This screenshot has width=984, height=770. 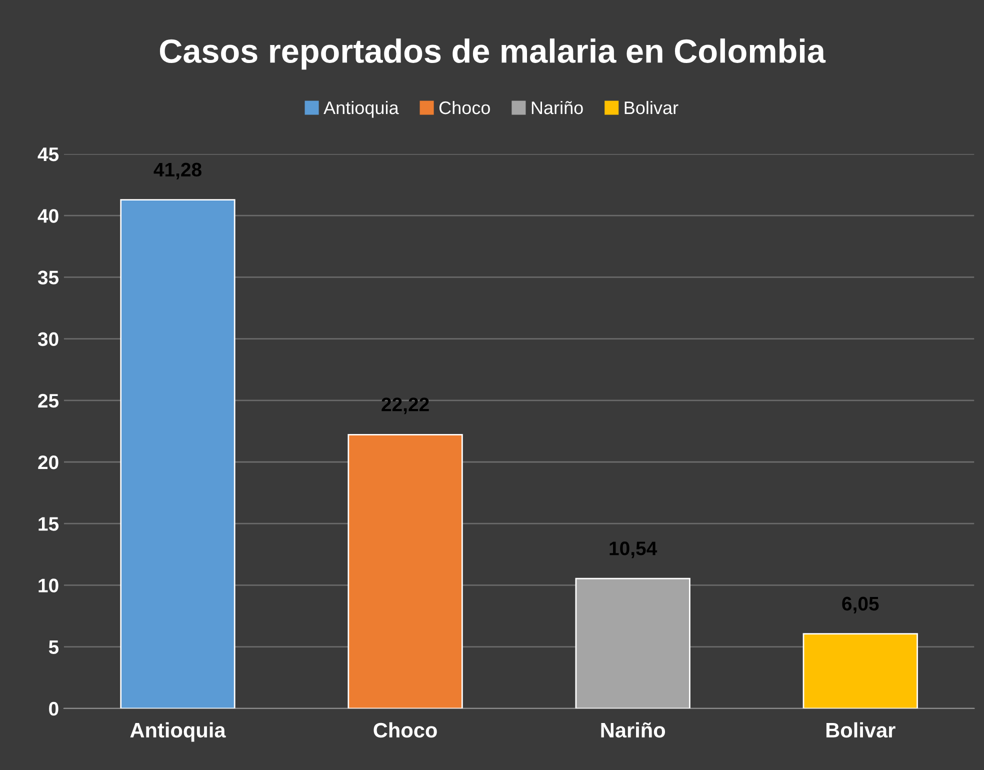 I want to click on data-label: 41,28, so click(x=178, y=171).